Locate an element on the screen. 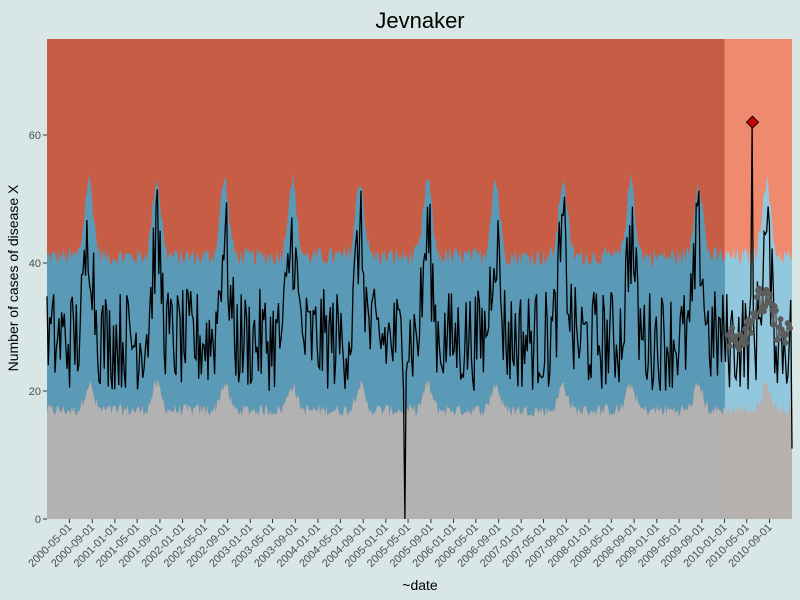 This screenshot has width=800, height=600. y-tick-label: 0 is located at coordinates (38, 520).